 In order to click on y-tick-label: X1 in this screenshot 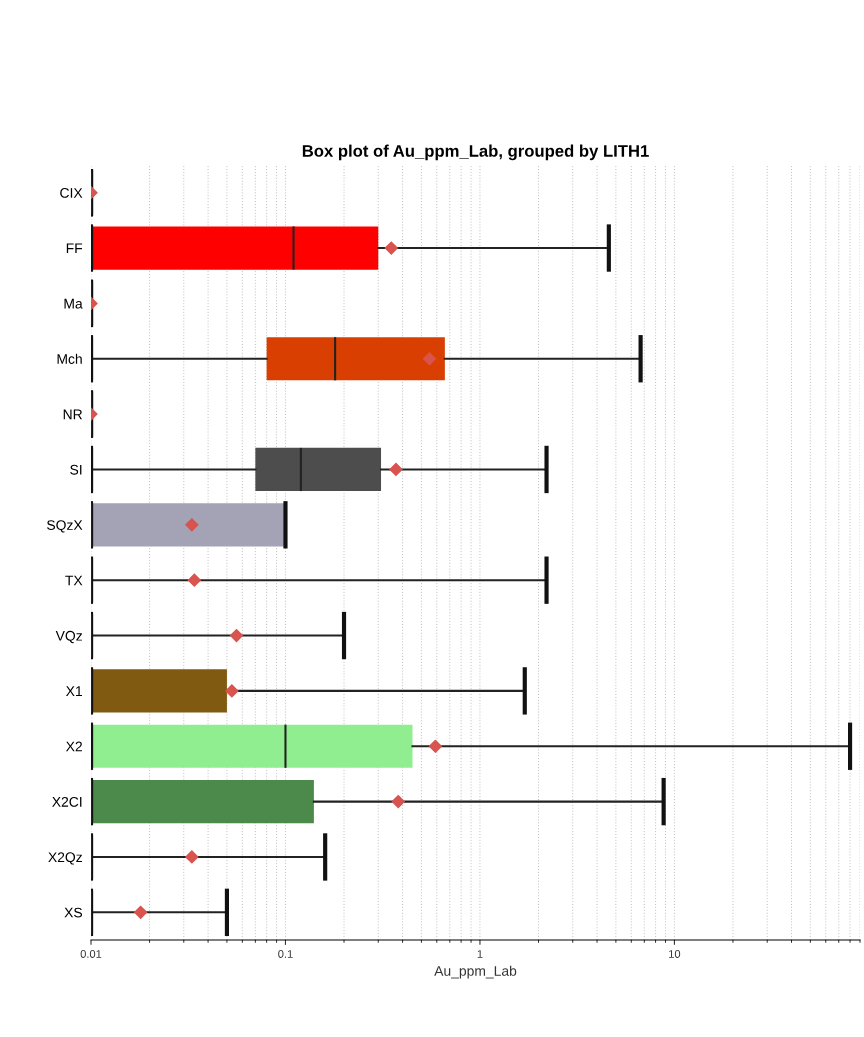, I will do `click(73, 691)`.